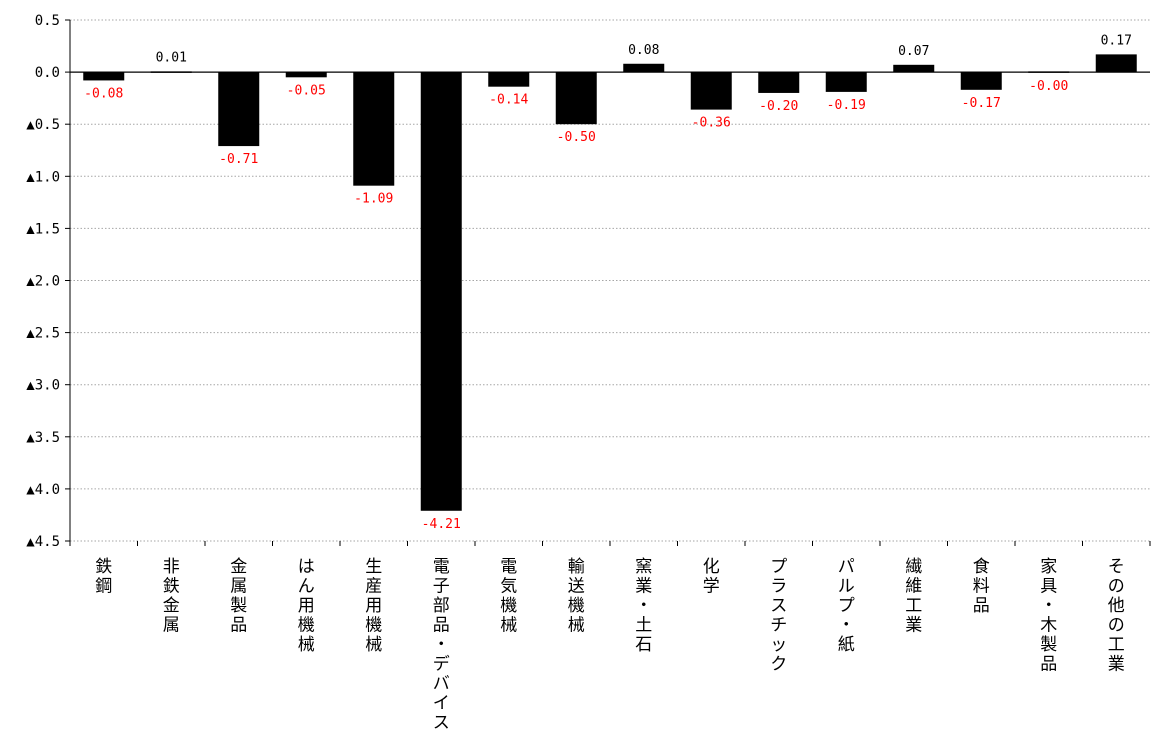 The image size is (1151, 745). I want to click on category-label: 電気機械, so click(508, 596).